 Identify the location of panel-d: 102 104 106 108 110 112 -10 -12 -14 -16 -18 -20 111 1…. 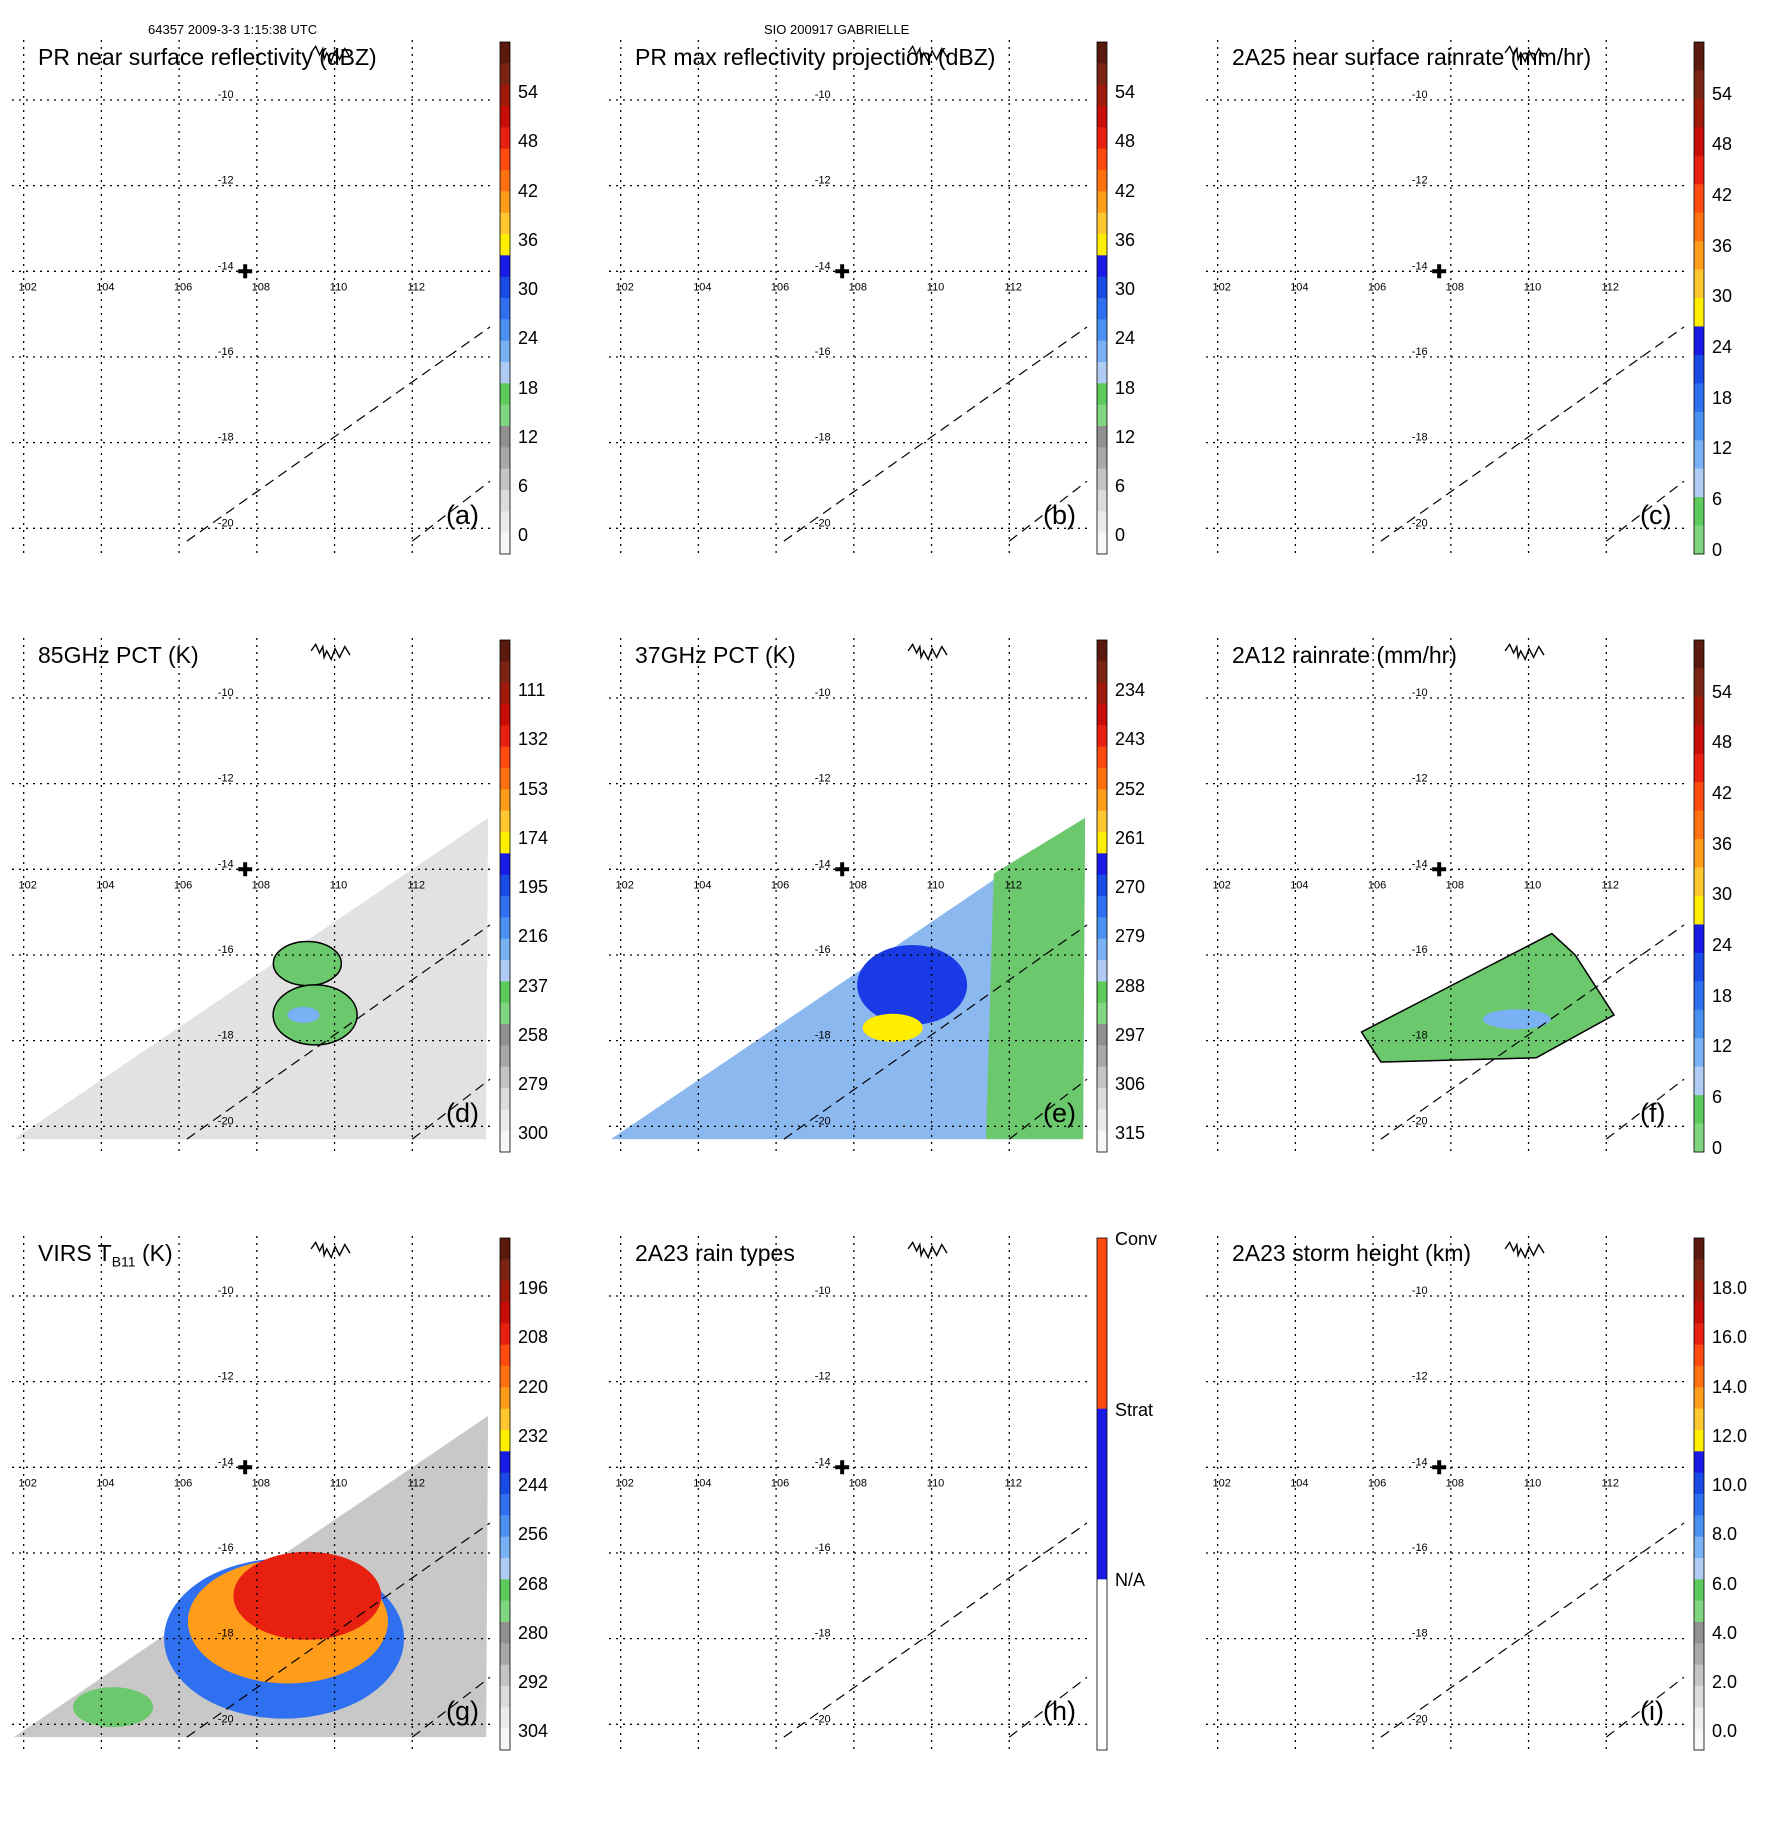
(295, 934).